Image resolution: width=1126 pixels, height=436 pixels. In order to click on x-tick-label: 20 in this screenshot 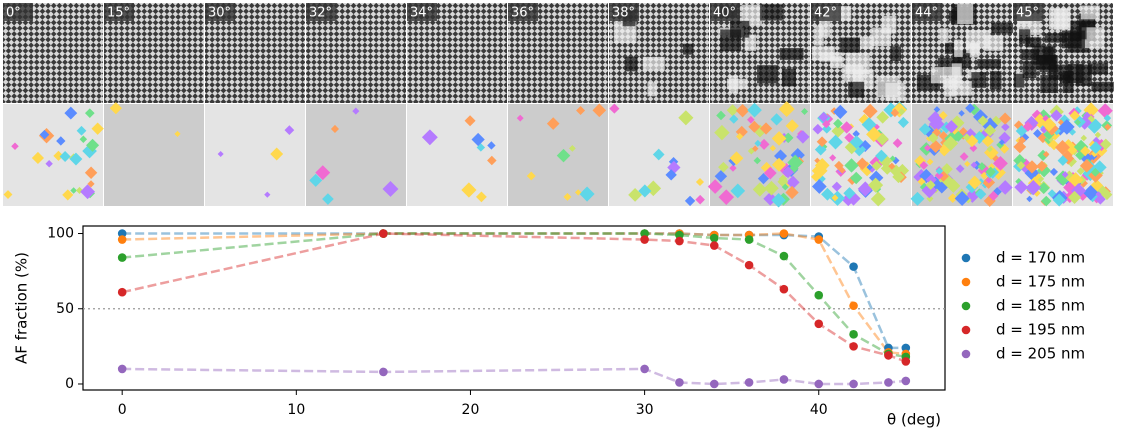, I will do `click(471, 410)`.